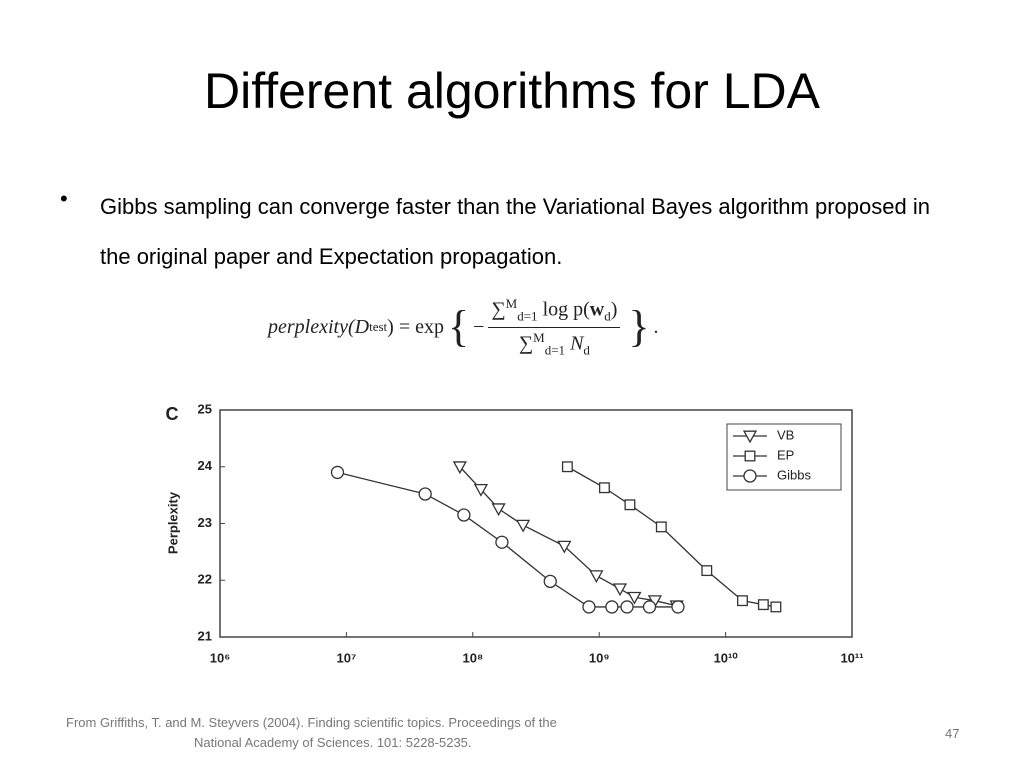 The width and height of the screenshot is (1024, 768). I want to click on formula-text: w, so click(597, 309).